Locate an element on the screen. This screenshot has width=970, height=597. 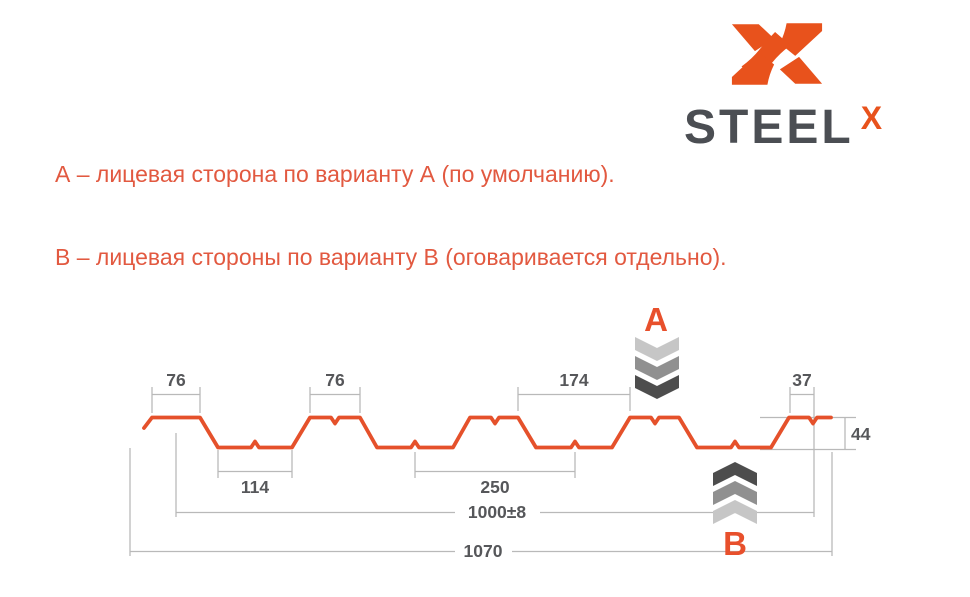
side-a-label: A is located at coordinates (656, 319).